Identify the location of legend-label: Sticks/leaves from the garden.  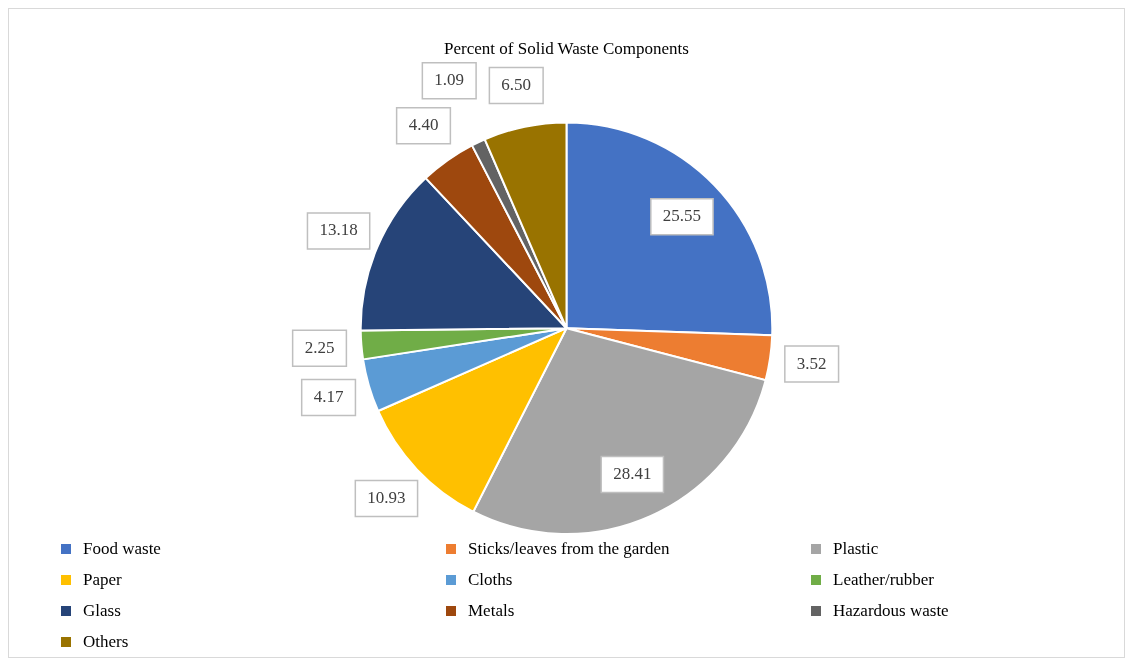
(569, 549).